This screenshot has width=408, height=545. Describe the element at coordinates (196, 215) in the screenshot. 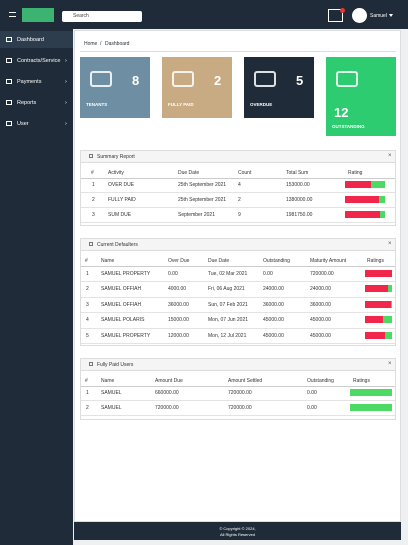

I see `cell: September 2021` at that location.